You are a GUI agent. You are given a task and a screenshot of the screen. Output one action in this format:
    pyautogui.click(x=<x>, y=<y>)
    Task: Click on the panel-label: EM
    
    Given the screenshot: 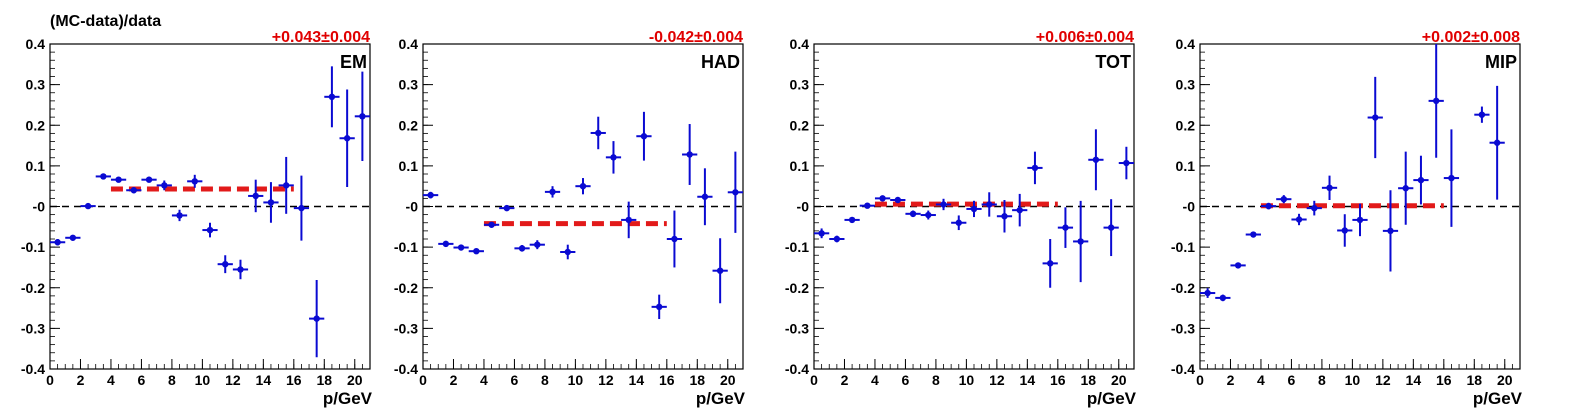 What is the action you would take?
    pyautogui.click(x=353, y=62)
    